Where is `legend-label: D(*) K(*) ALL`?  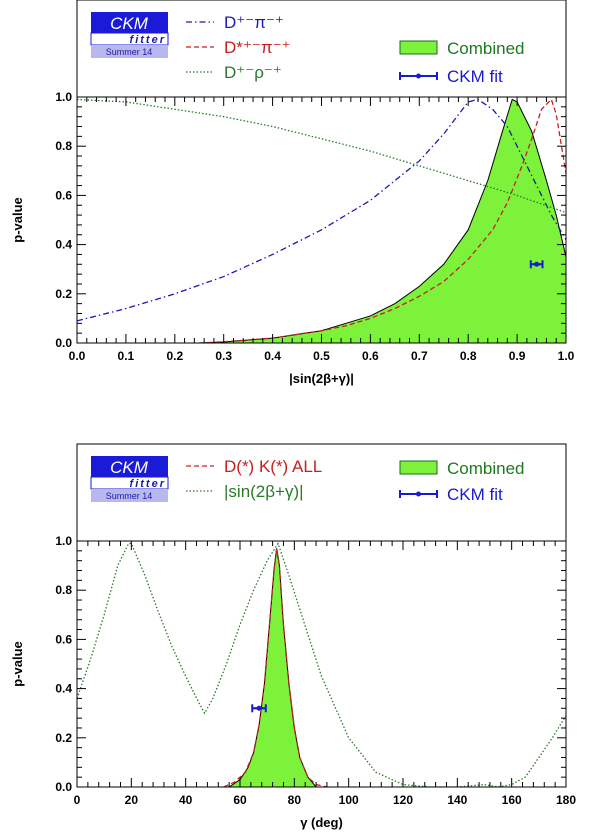 legend-label: D(*) K(*) ALL is located at coordinates (273, 466).